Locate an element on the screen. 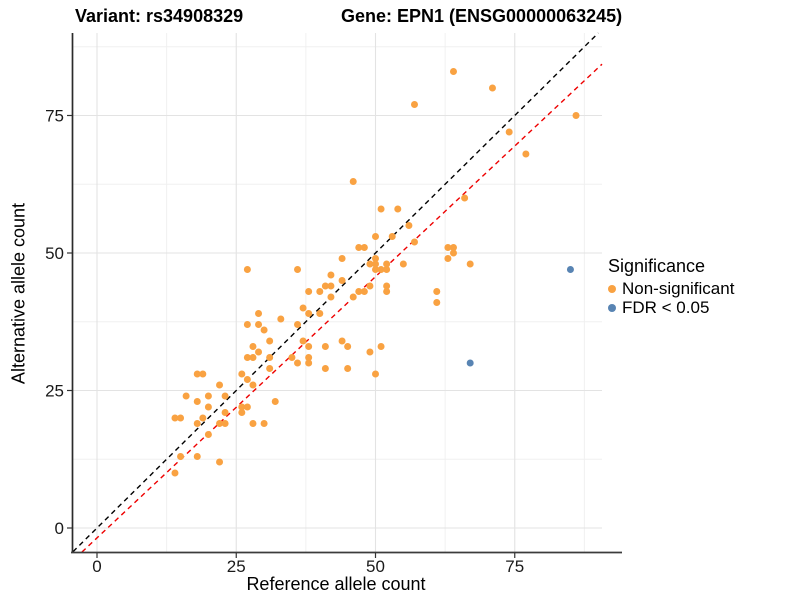  variant-title: Variant: rs34908329 is located at coordinates (159, 16).